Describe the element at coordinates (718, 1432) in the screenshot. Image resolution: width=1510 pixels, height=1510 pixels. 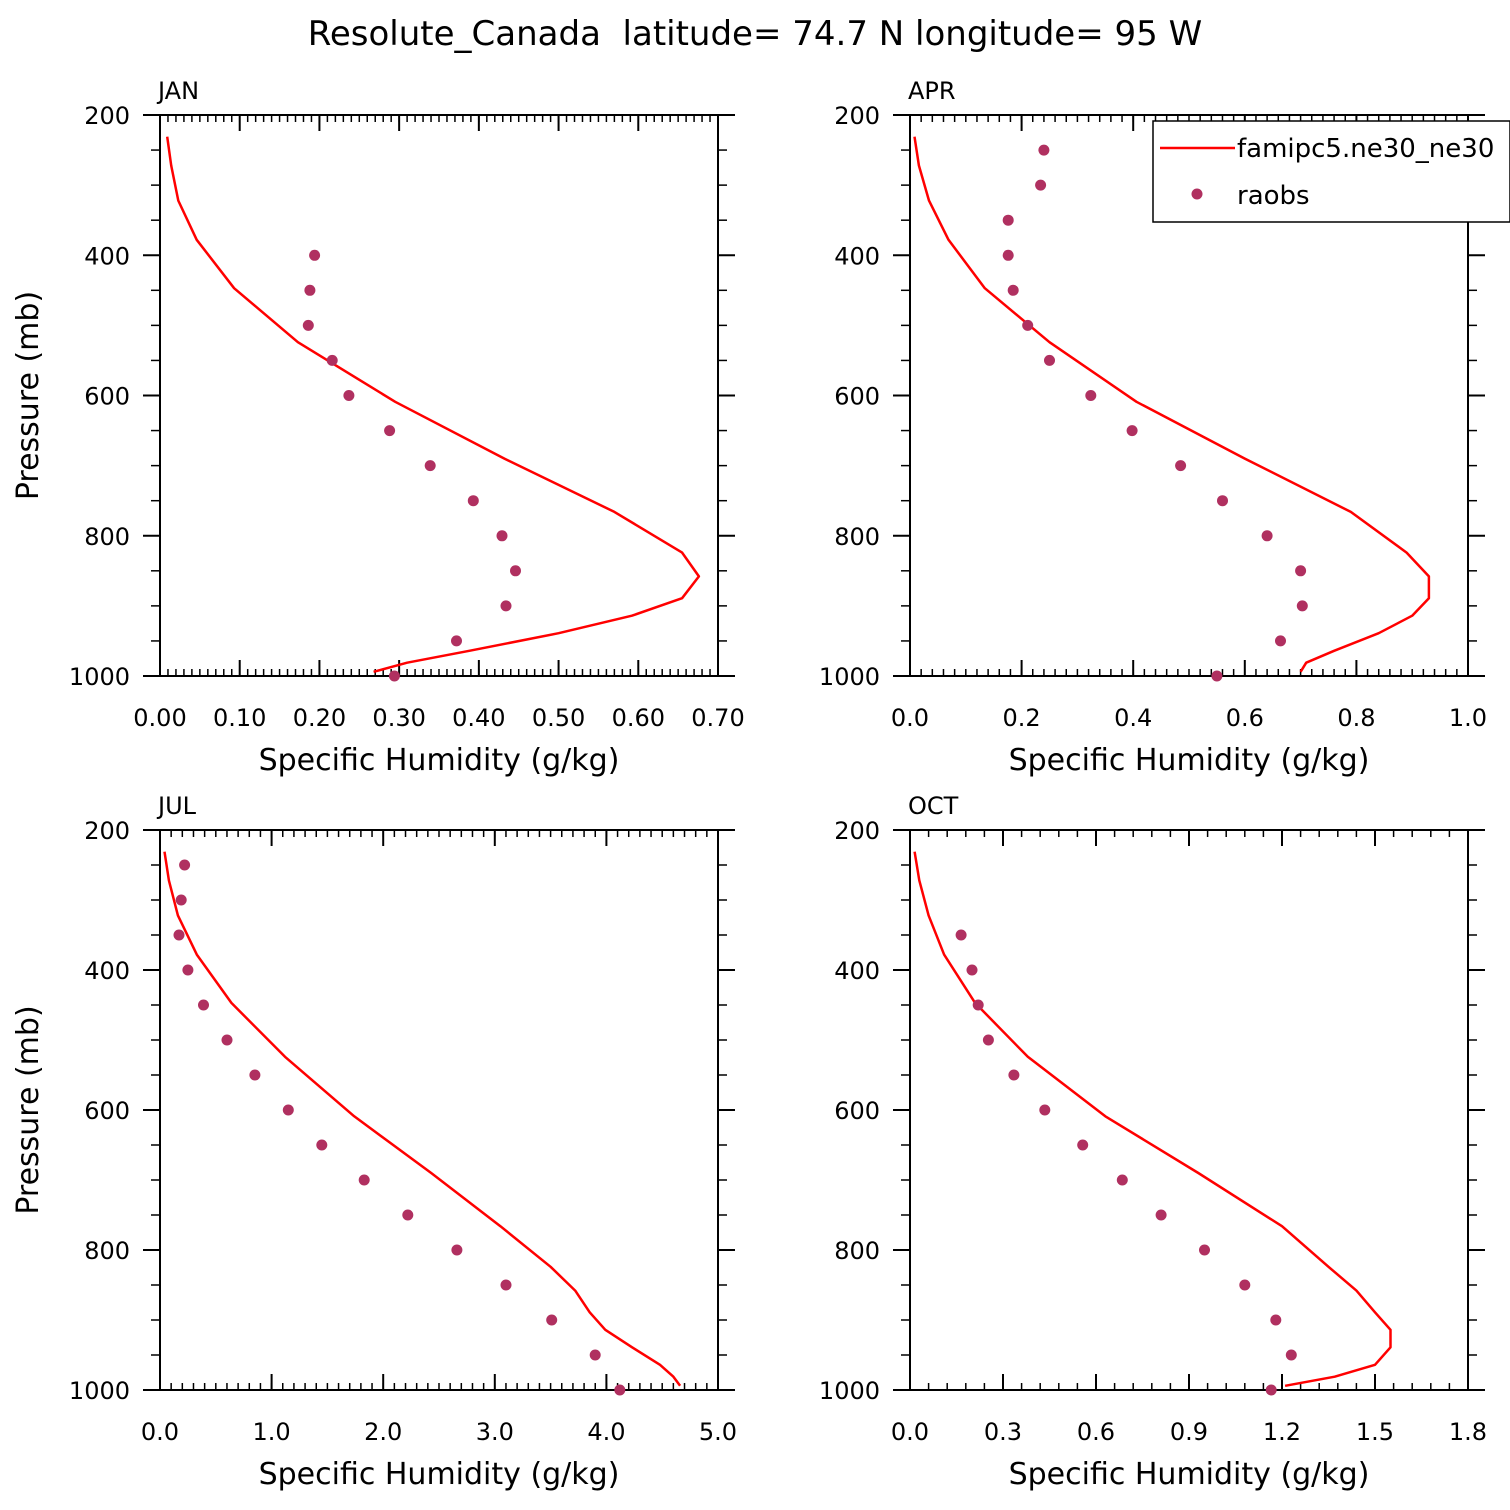
I see `x-tick-label: 5.0` at that location.